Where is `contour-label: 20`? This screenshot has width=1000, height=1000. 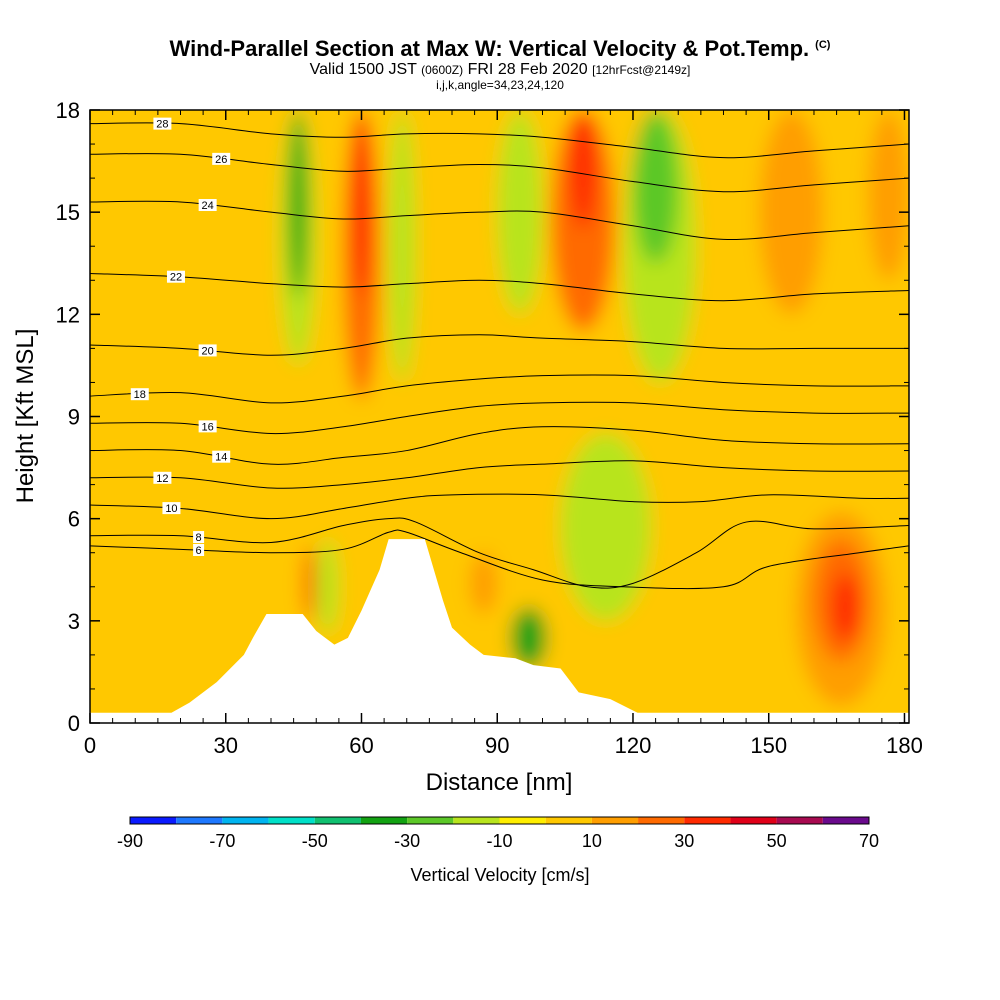 contour-label: 20 is located at coordinates (208, 351).